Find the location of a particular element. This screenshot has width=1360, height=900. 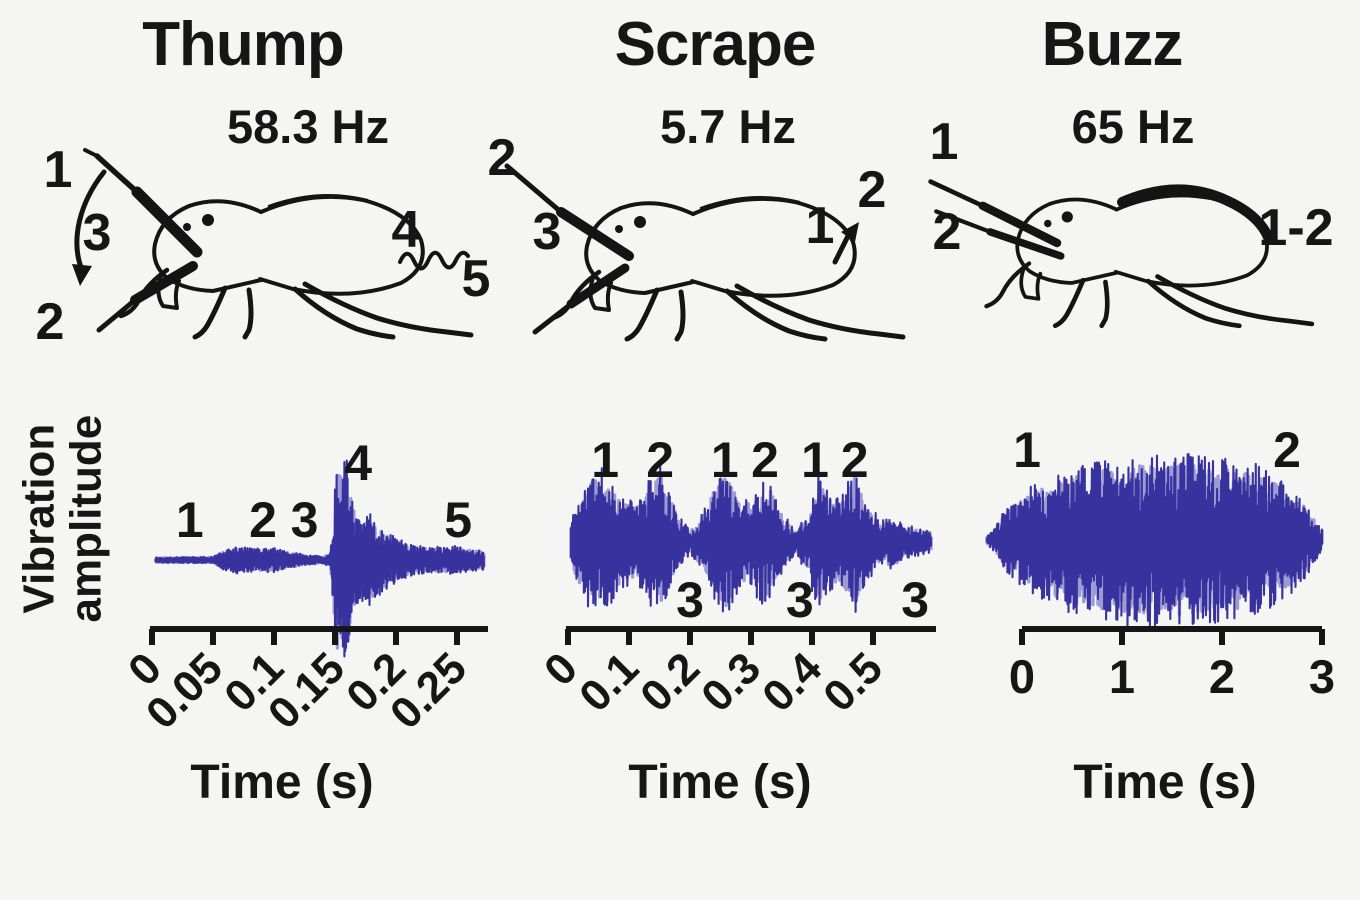

scrape-waveform is located at coordinates (751, 538).